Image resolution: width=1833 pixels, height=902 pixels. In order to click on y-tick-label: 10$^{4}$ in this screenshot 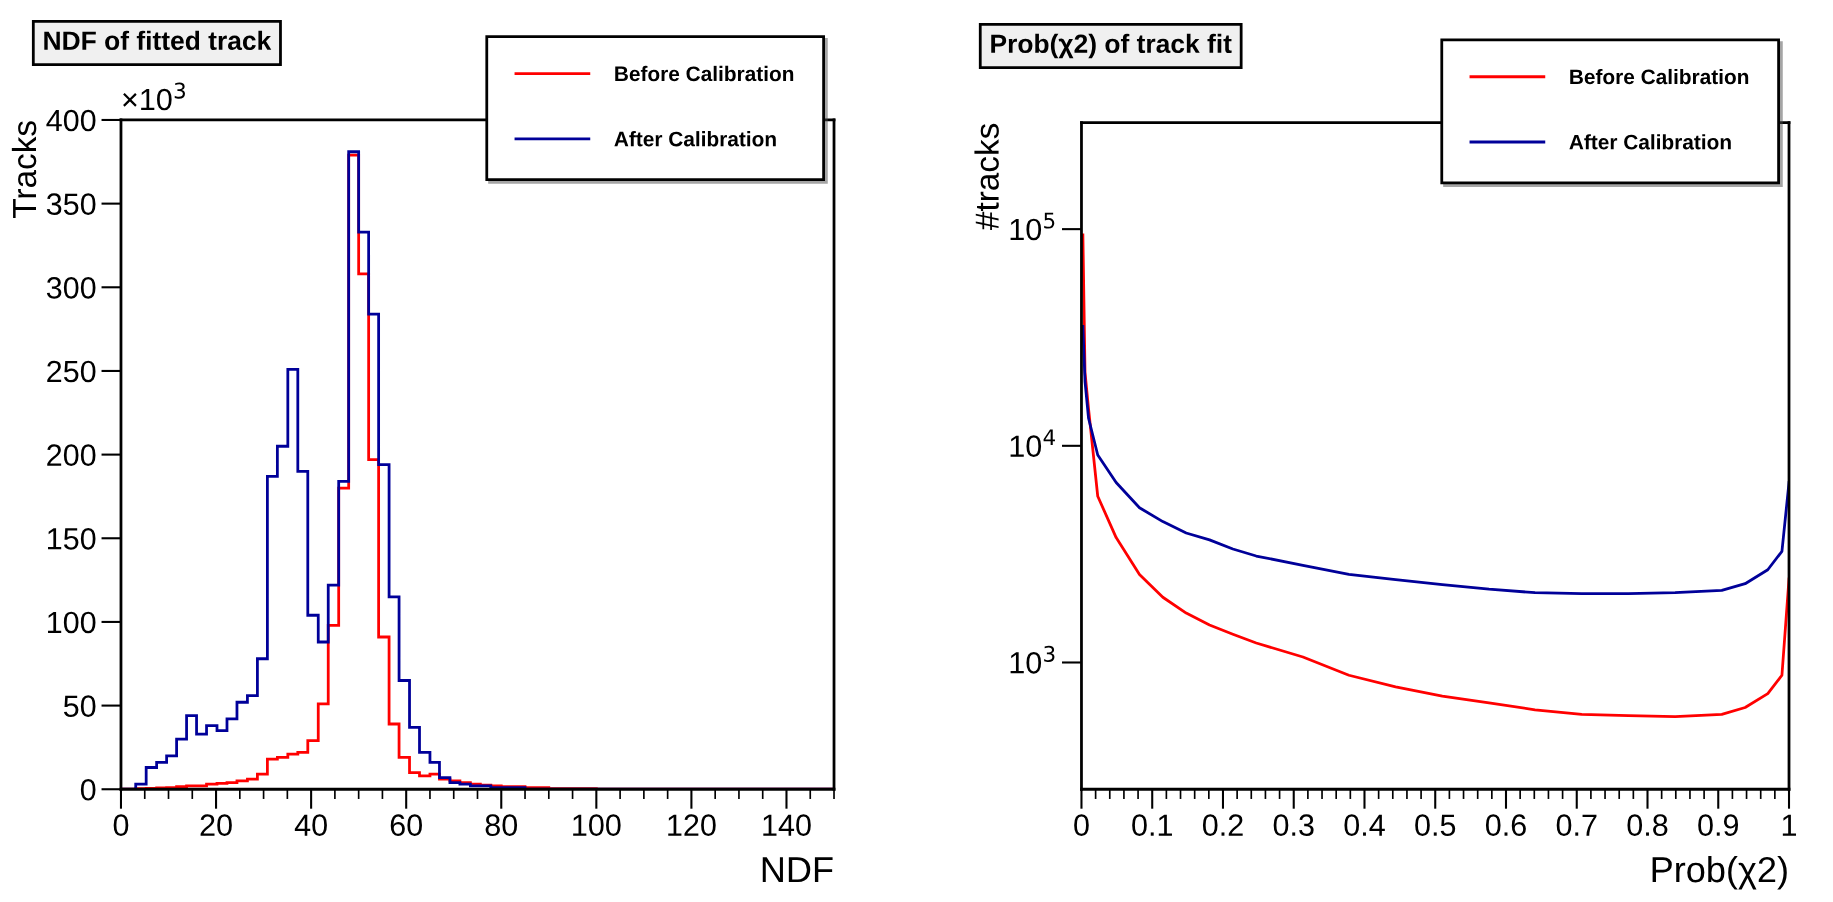, I will do `click(1032, 443)`.